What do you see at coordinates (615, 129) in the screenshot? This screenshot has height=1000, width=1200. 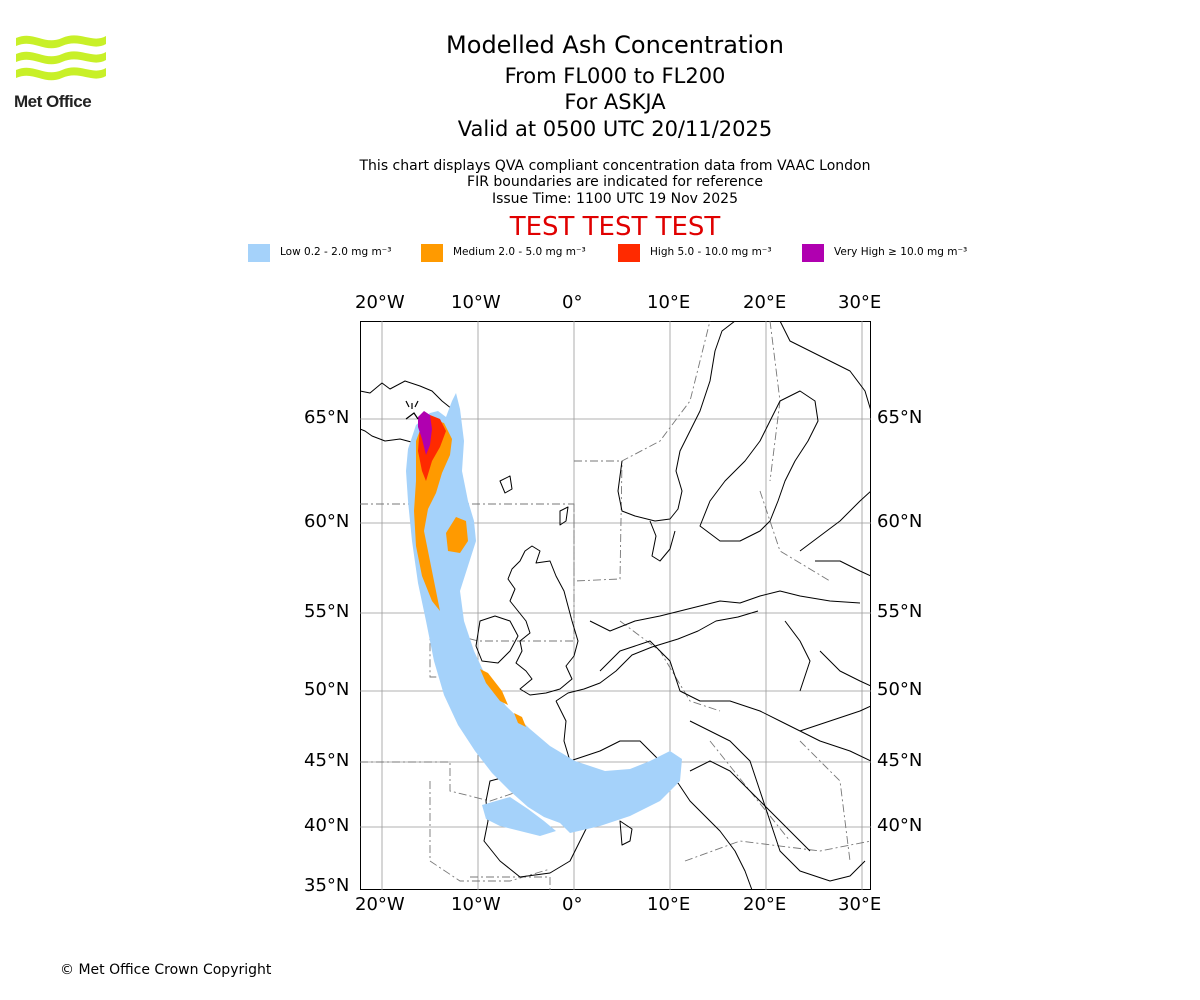 I see `valid-time: Valid at 0500 UTC 20/11/2025` at bounding box center [615, 129].